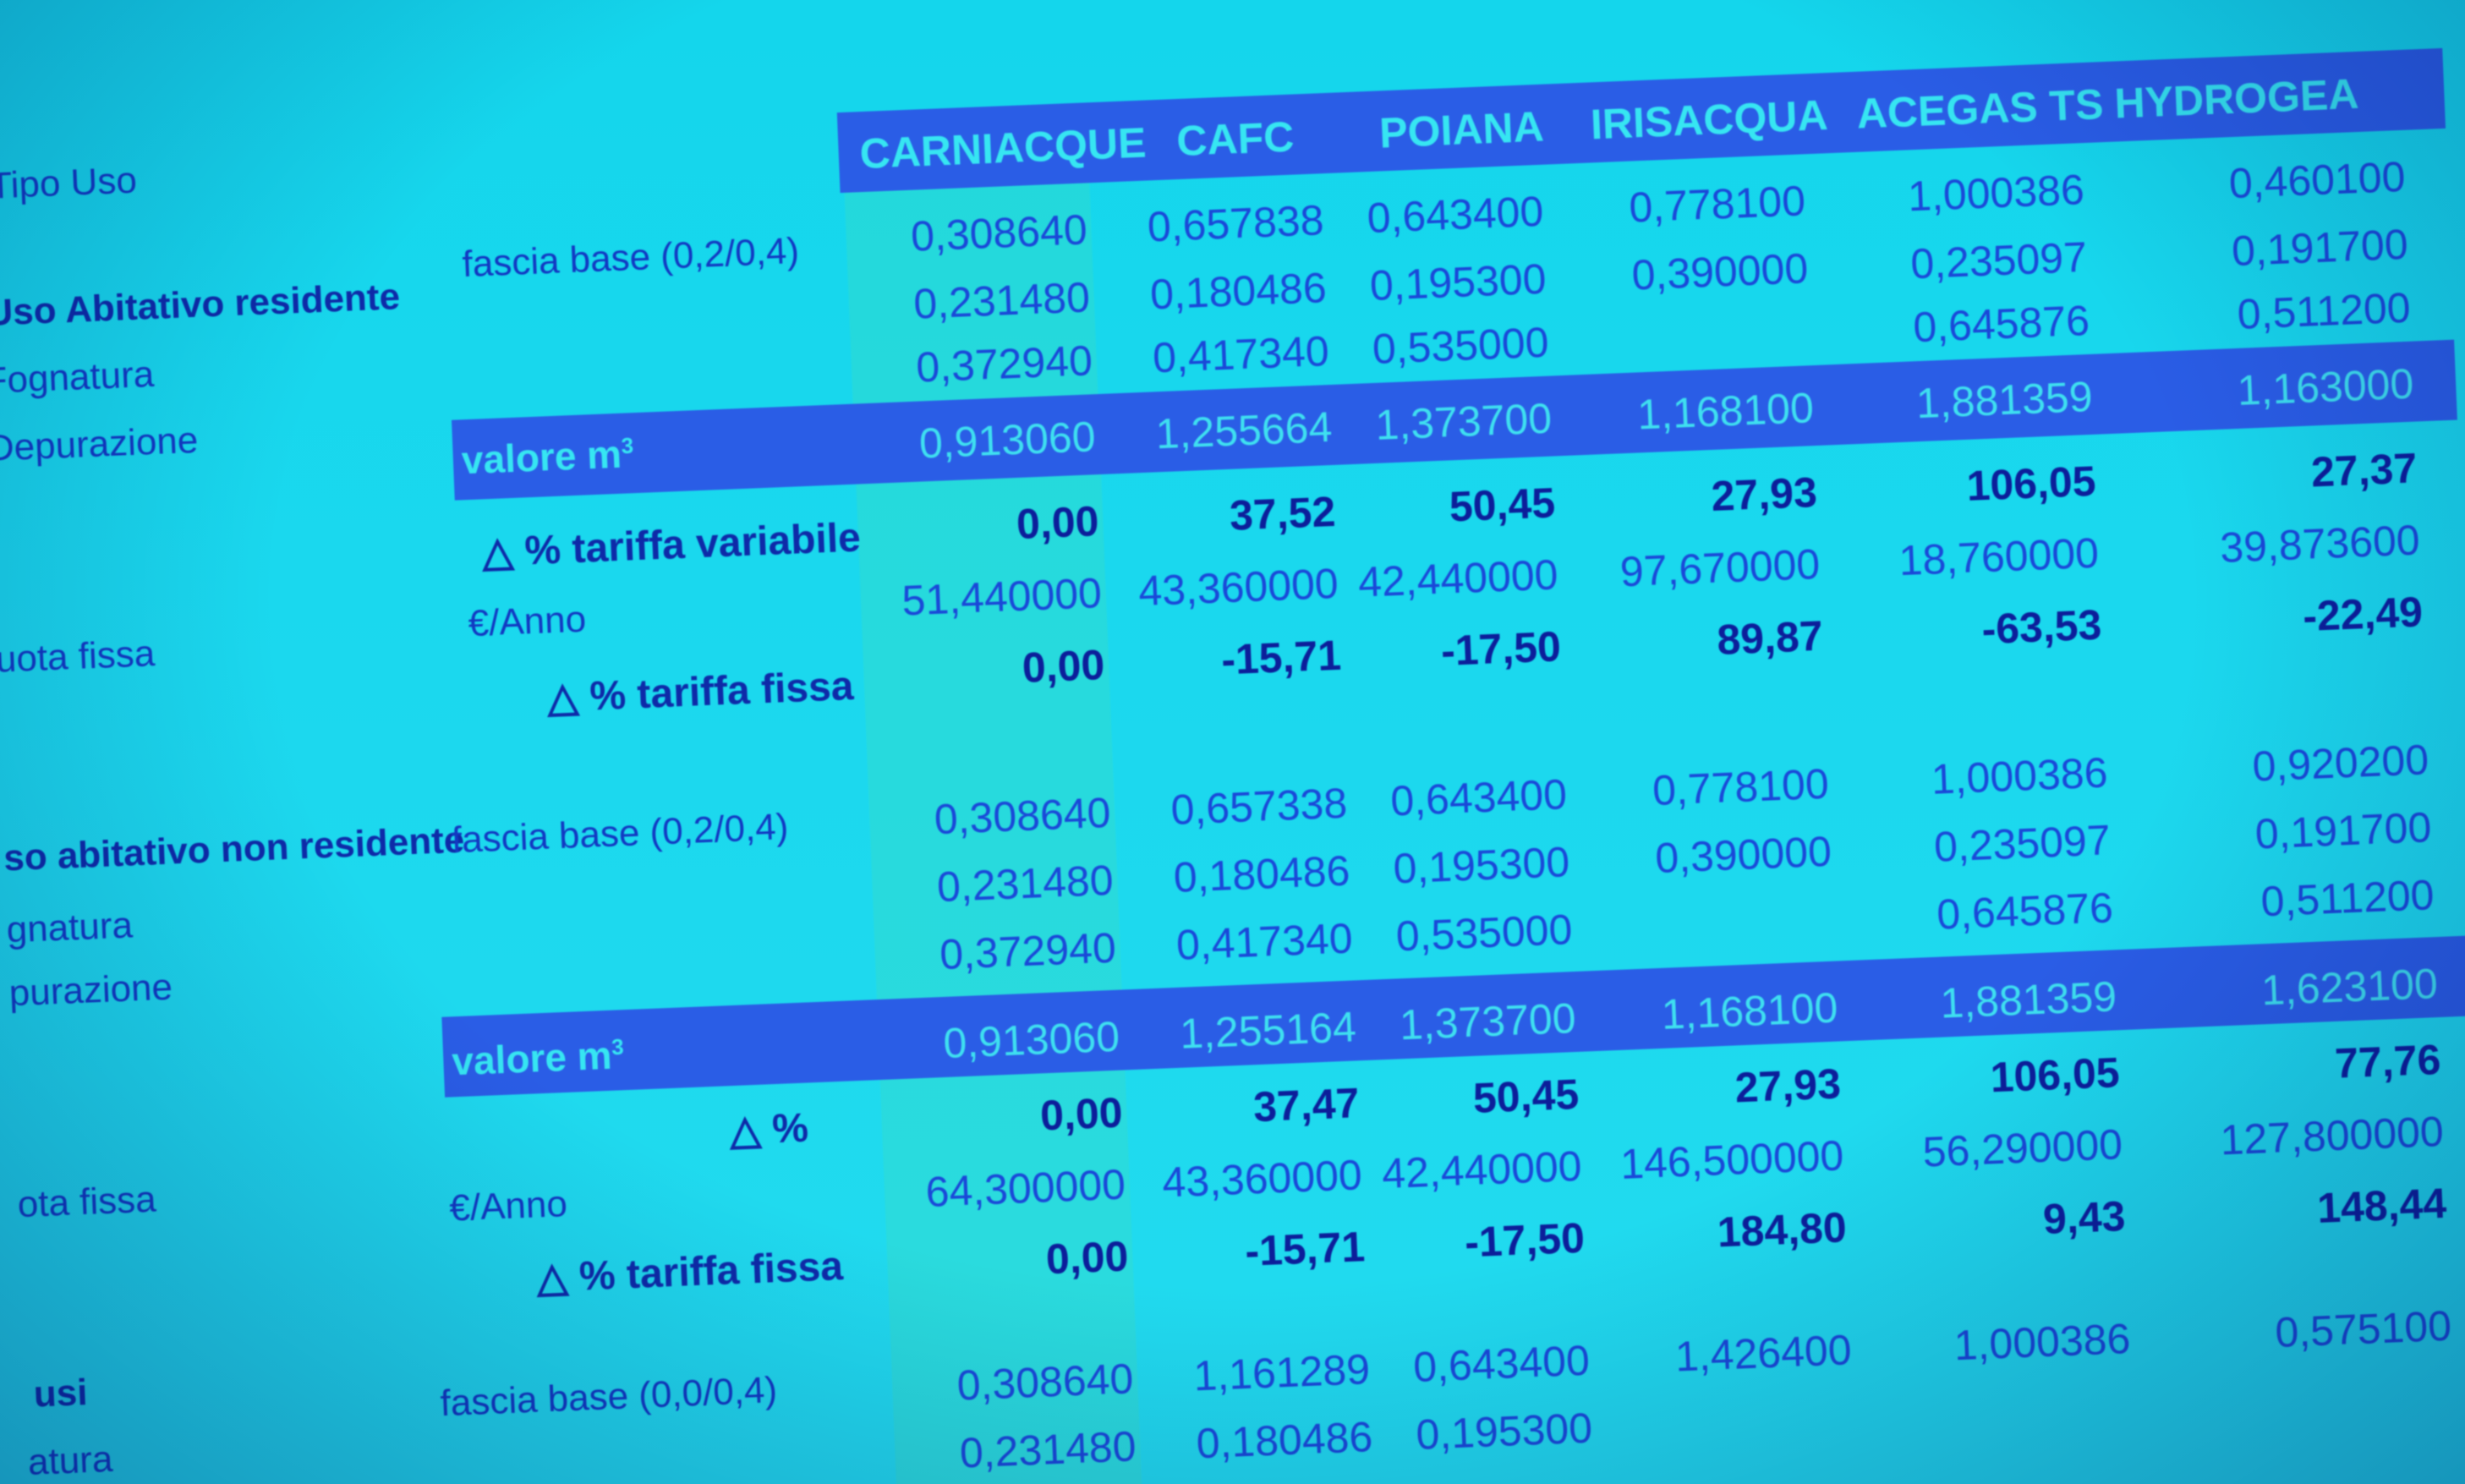  What do you see at coordinates (69, 927) in the screenshot?
I see `row-label: gnatura` at bounding box center [69, 927].